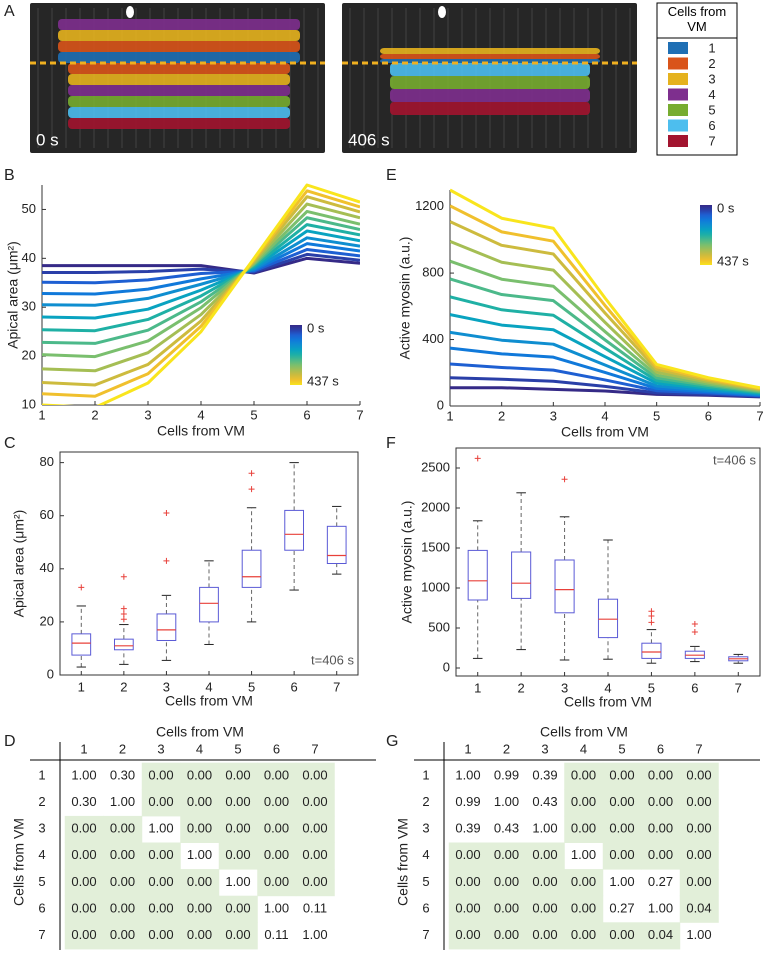 The image size is (766, 953). Describe the element at coordinates (698, 748) in the screenshot. I see `column-label: 7` at that location.